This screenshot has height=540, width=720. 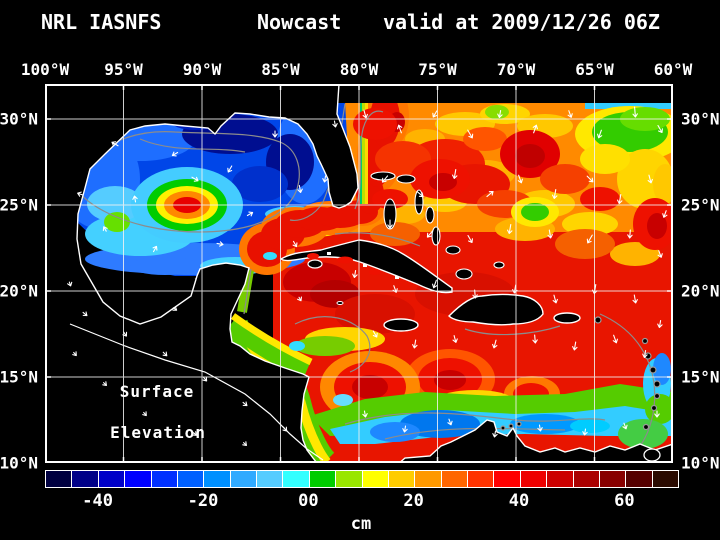 I want to click on lon-tick-label: 90°W, so click(x=202, y=69).